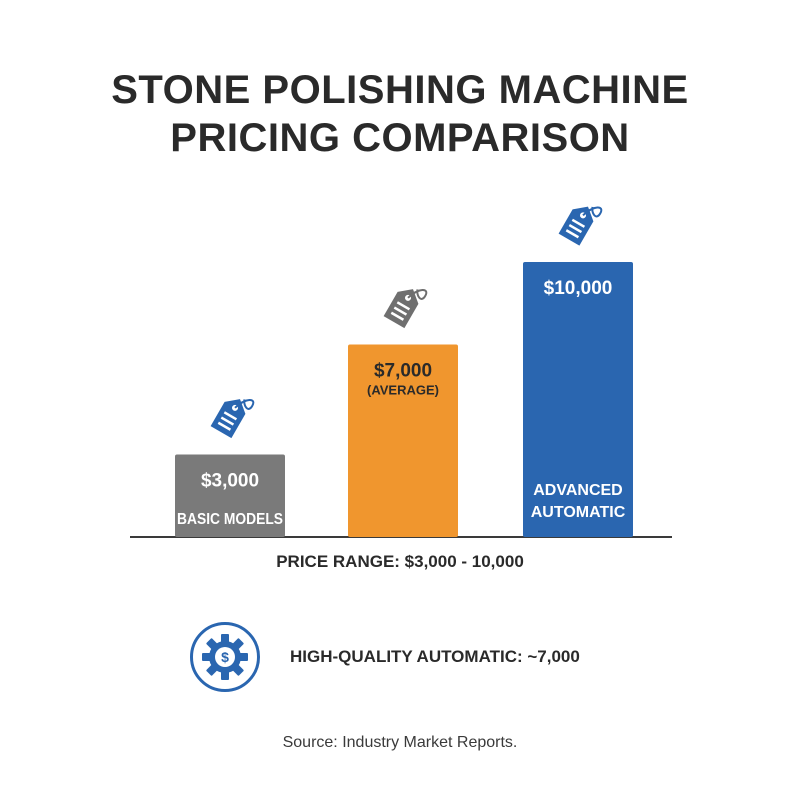 The width and height of the screenshot is (800, 800). I want to click on gear-dollar-icon: $, so click(225, 657).